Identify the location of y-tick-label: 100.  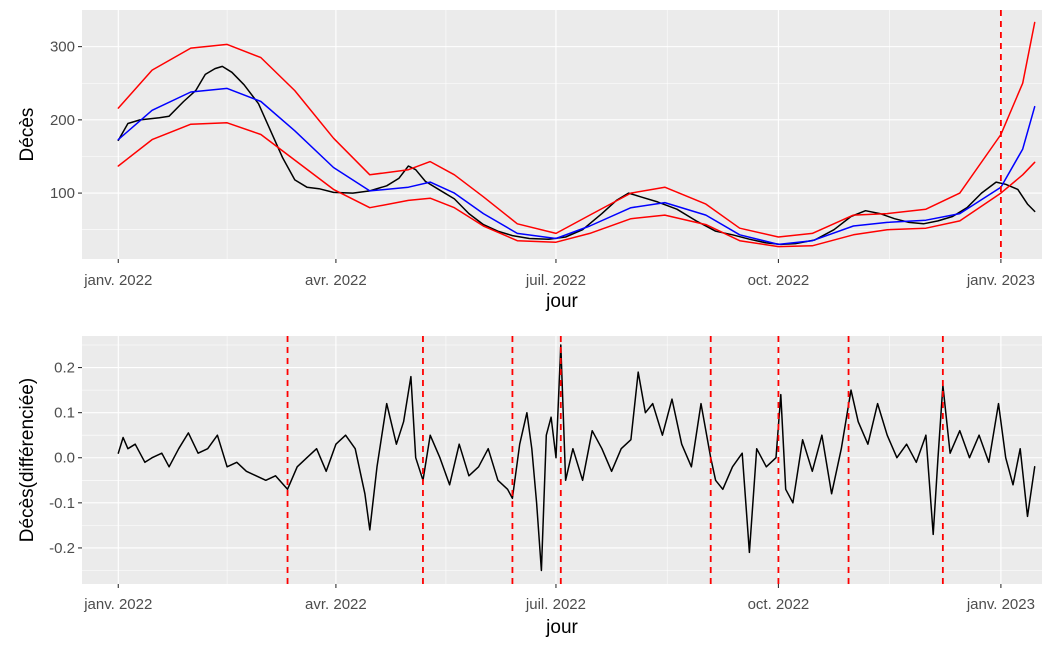
(62, 193).